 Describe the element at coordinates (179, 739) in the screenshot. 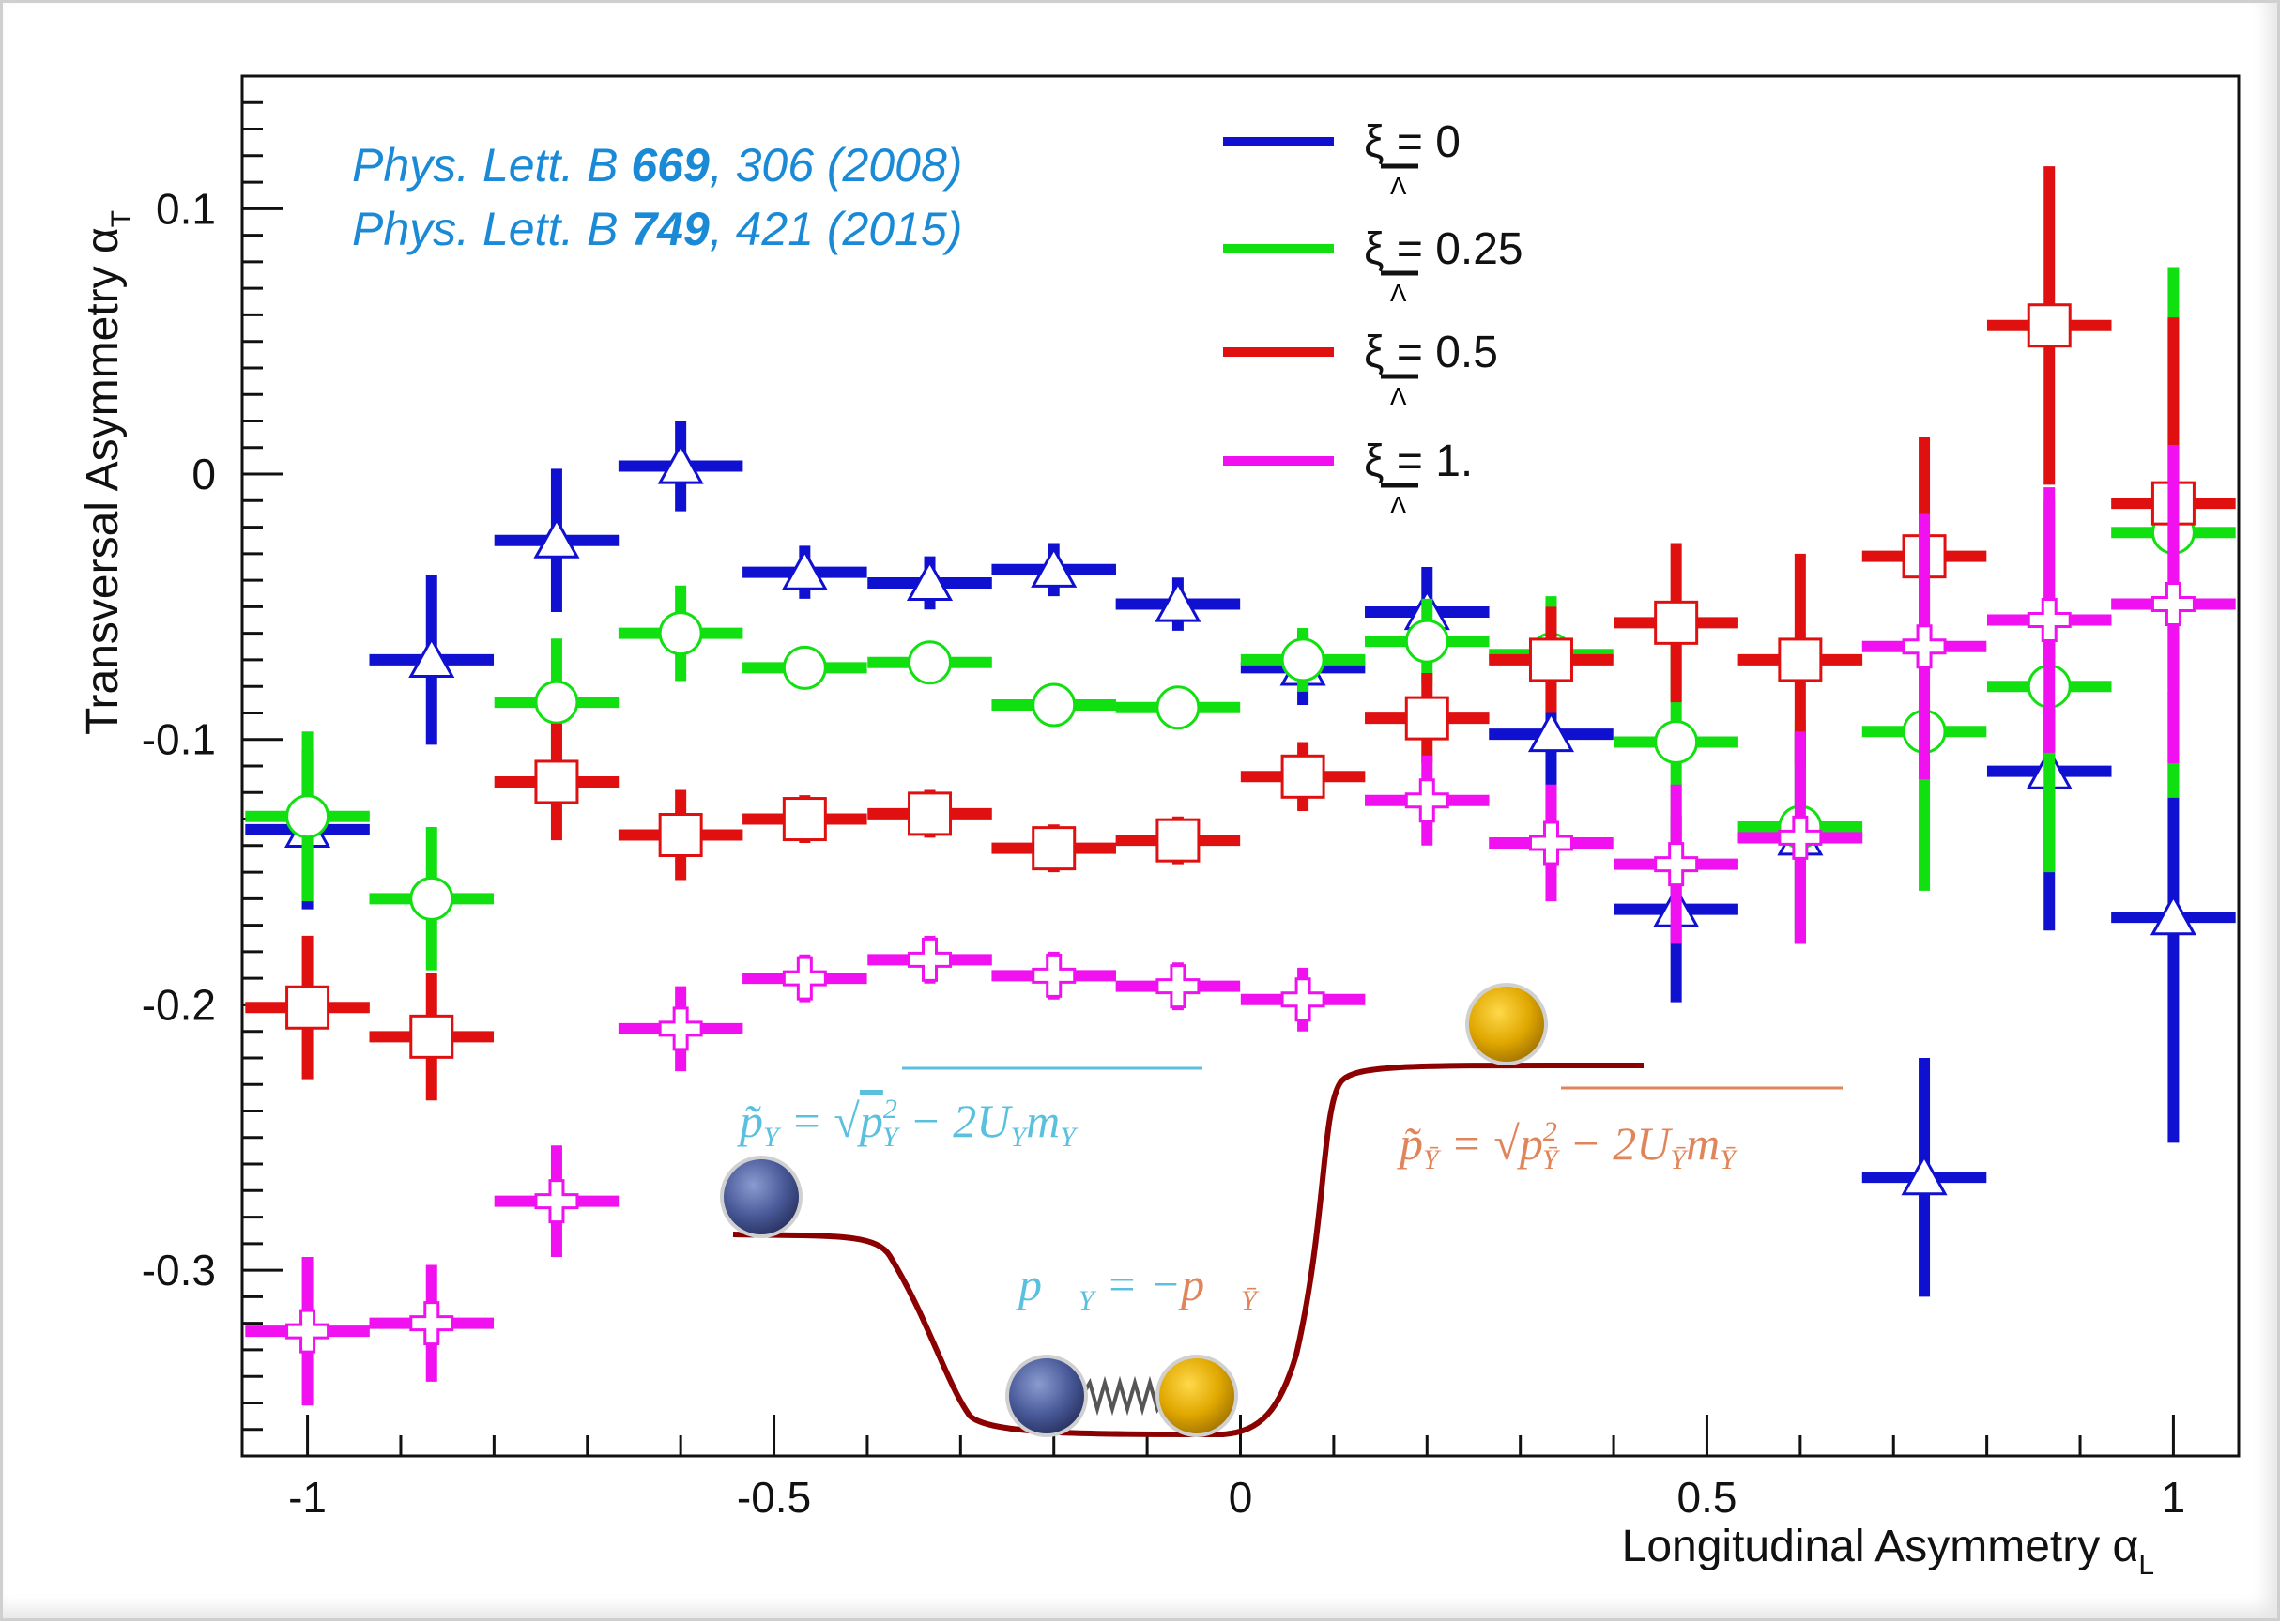

I see `y-tick-label: -0.1` at that location.